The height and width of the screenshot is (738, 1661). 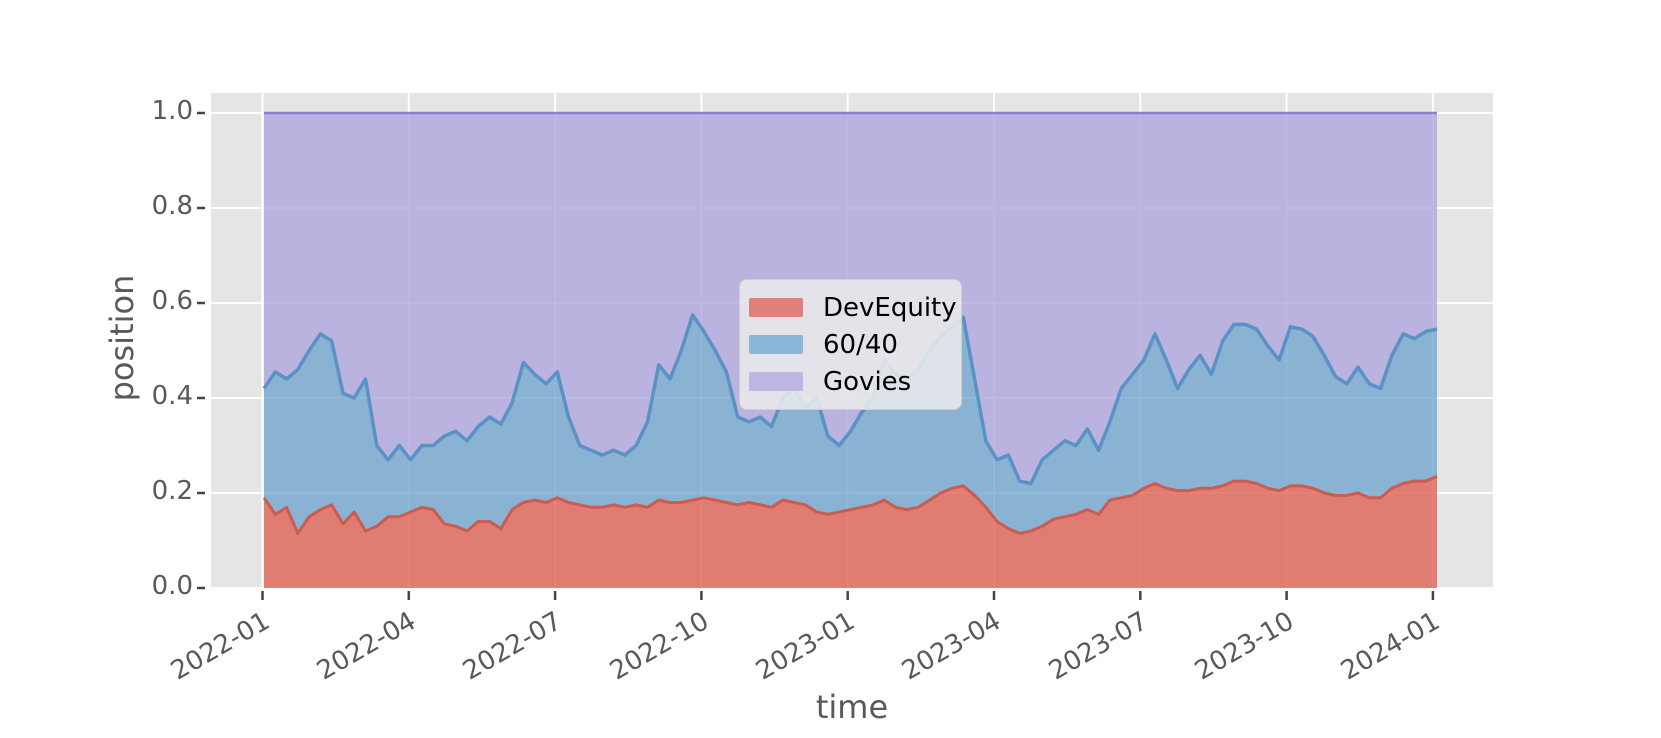 What do you see at coordinates (172, 301) in the screenshot?
I see `y-tick-label: 0.6` at bounding box center [172, 301].